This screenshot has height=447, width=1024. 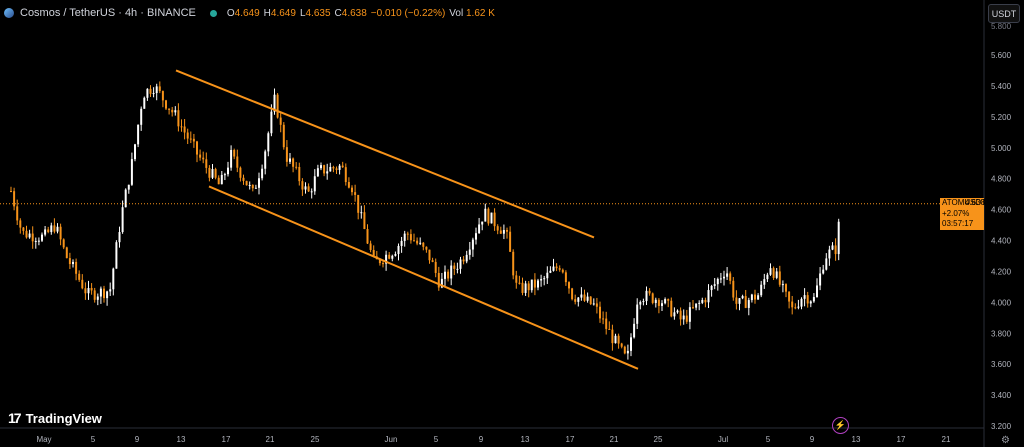 I want to click on time-tick-label: 21, so click(x=614, y=439).